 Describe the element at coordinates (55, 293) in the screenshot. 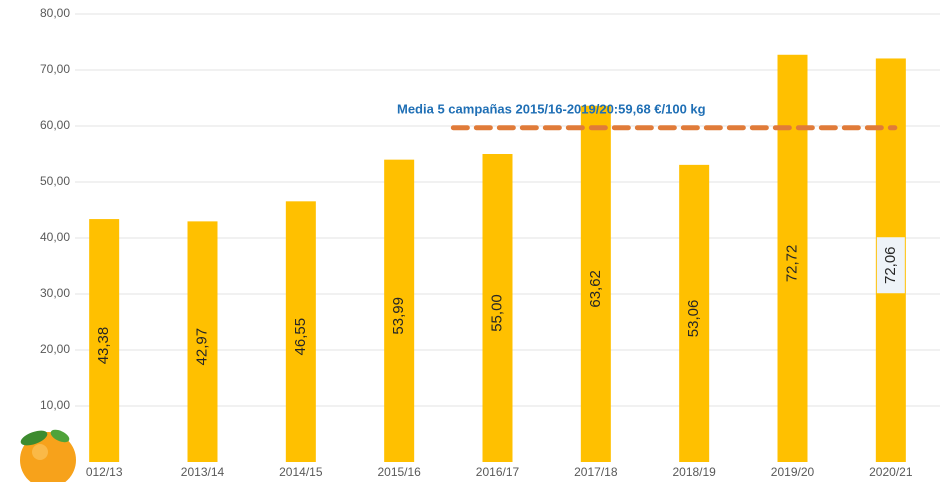

I see `y-tick-label: 30,00` at that location.